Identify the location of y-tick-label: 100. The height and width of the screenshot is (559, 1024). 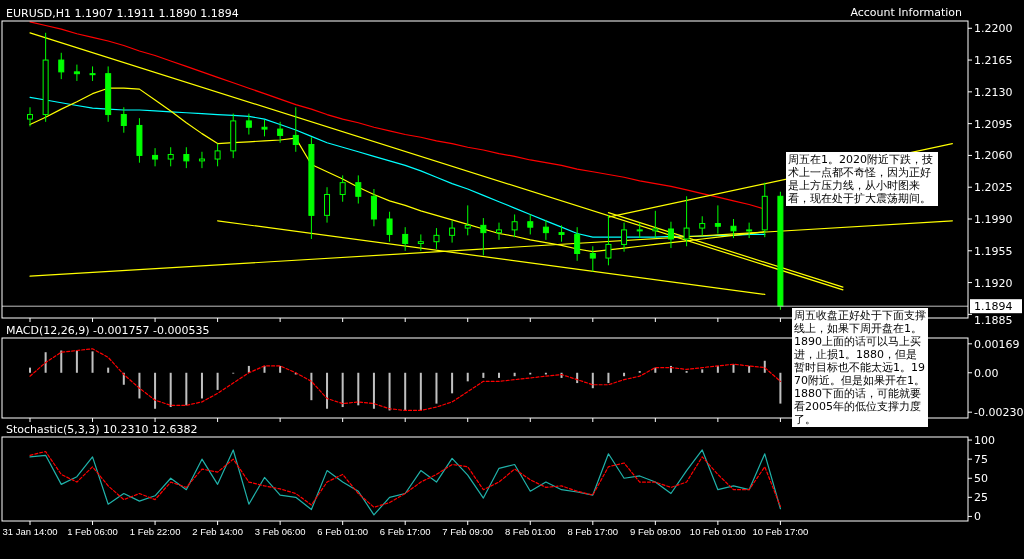
(984, 441).